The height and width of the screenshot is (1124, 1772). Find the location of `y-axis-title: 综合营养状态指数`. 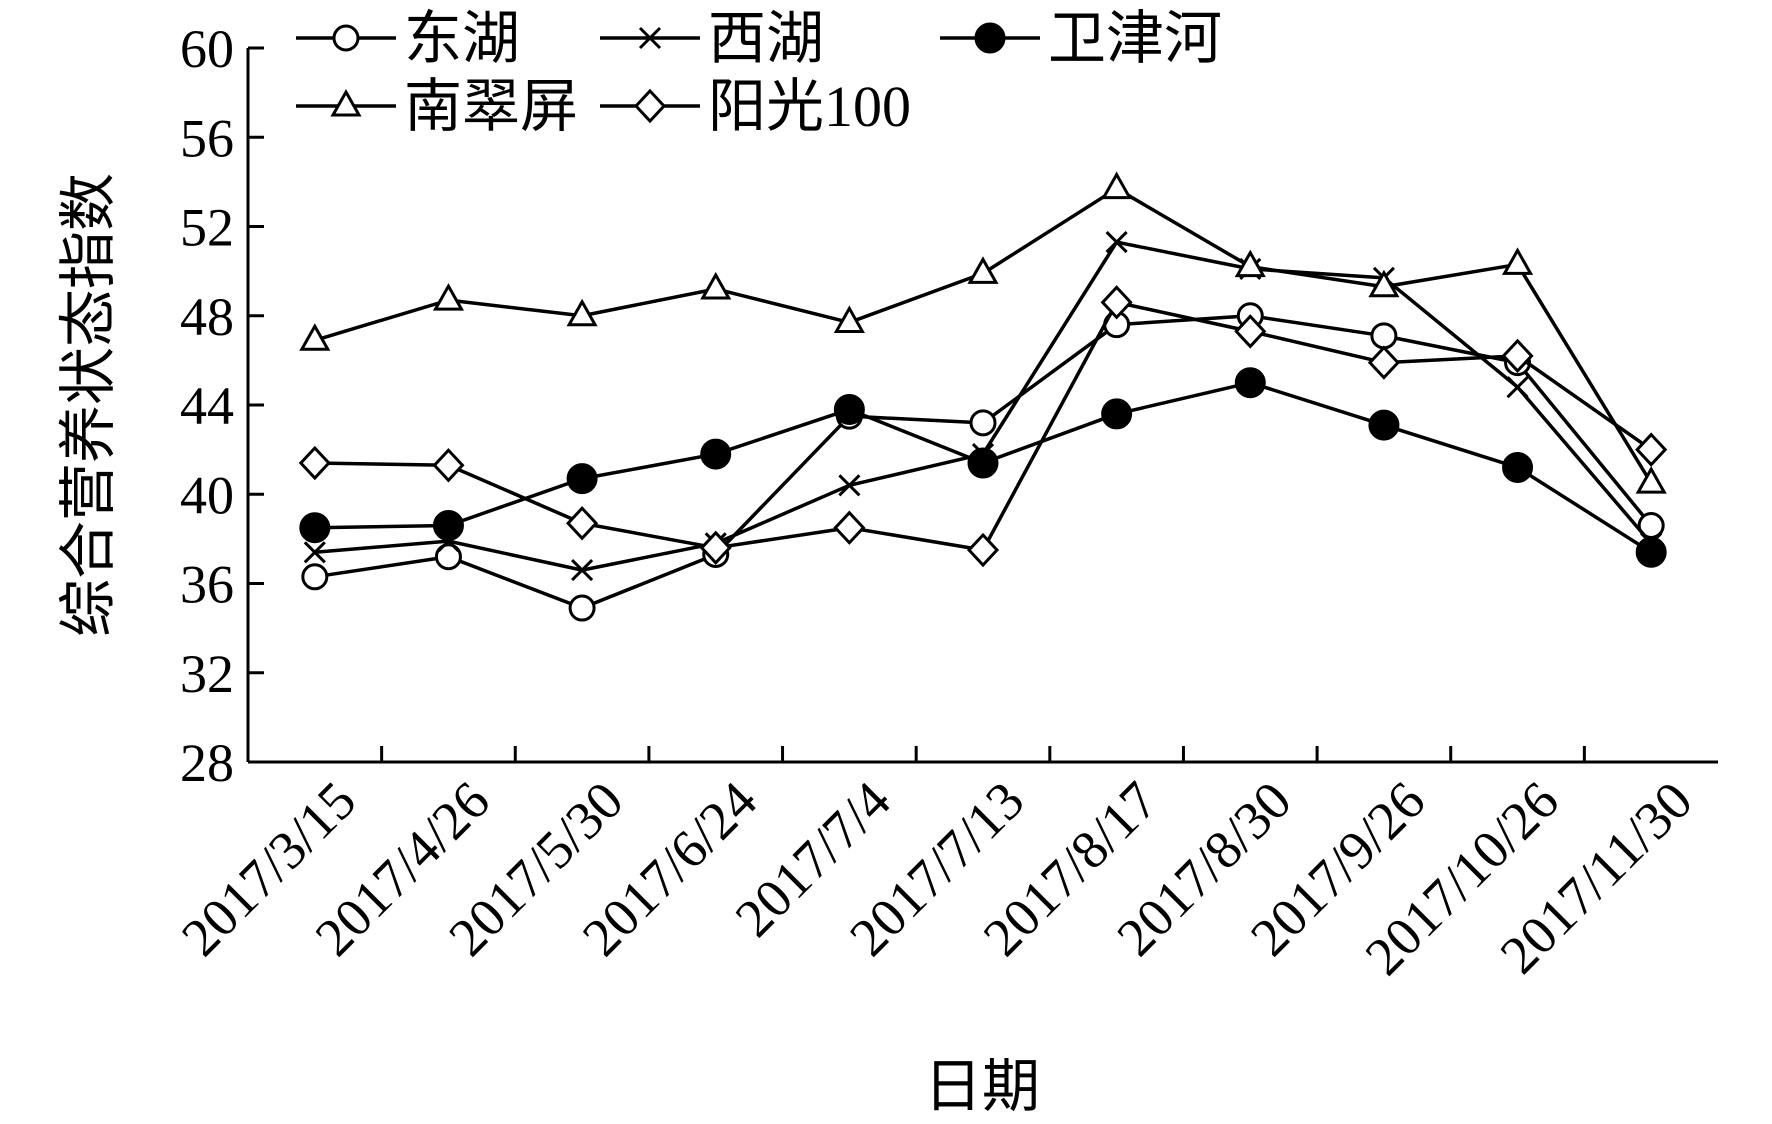

y-axis-title: 综合营养状态指数 is located at coordinates (88, 405).